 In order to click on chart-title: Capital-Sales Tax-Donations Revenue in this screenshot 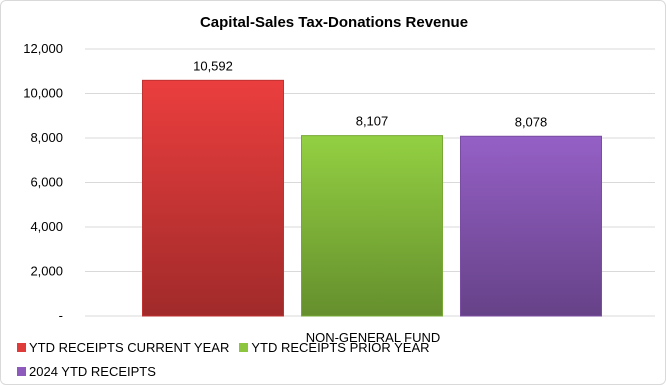, I will do `click(334, 22)`.